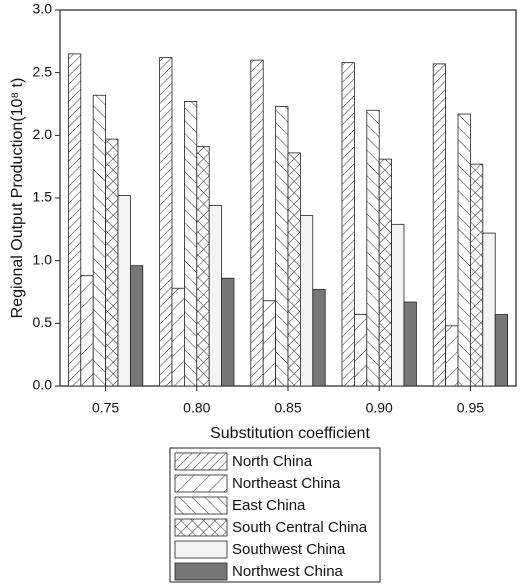 The height and width of the screenshot is (586, 520). What do you see at coordinates (43, 134) in the screenshot?
I see `y-tick-label: 2.0` at bounding box center [43, 134].